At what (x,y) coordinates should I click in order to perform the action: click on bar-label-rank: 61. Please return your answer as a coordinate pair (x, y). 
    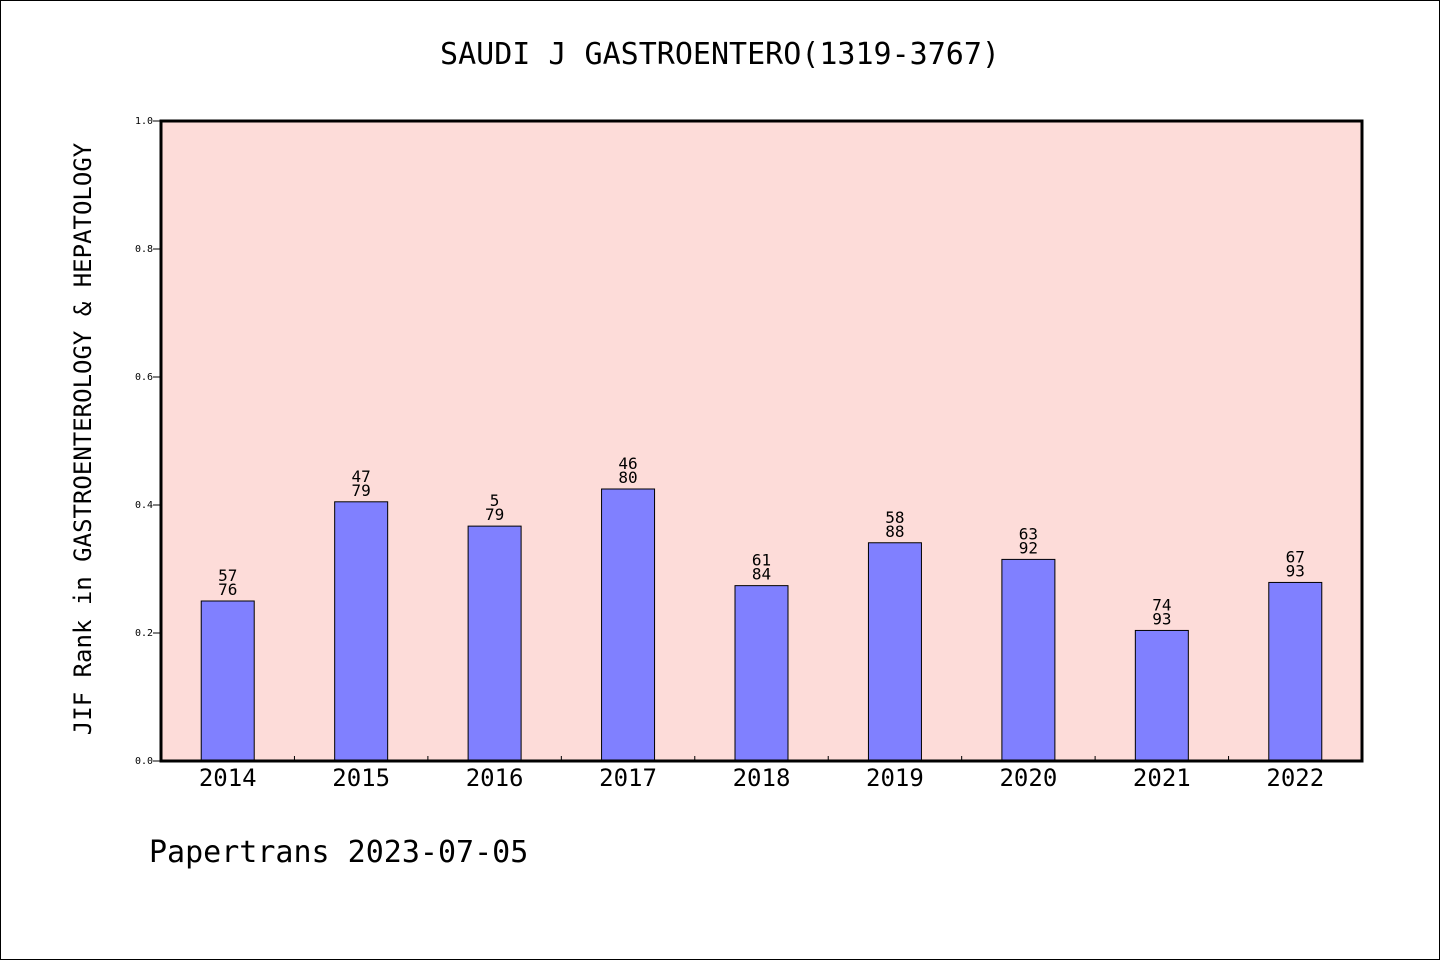
    Looking at the image, I should click on (761, 560).